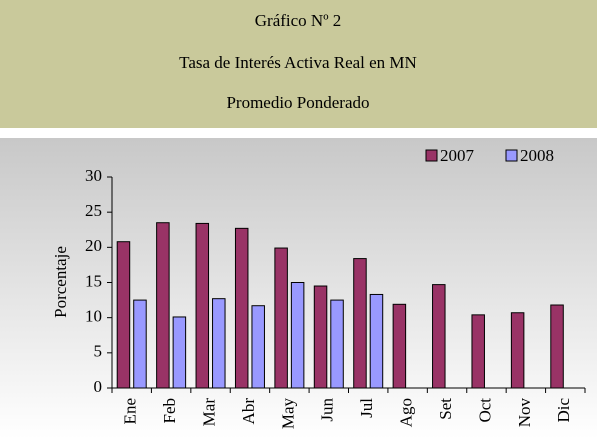 The image size is (597, 444). Describe the element at coordinates (208, 412) in the screenshot. I see `x-tick-label: Mar` at that location.